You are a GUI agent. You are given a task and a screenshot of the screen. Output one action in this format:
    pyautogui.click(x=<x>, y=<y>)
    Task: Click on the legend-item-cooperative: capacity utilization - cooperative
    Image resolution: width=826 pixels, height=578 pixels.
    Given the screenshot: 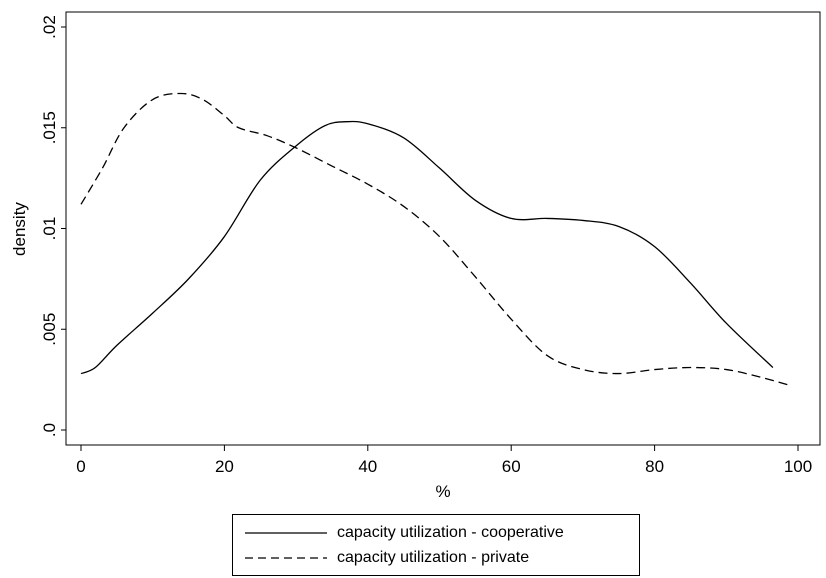 What is the action you would take?
    pyautogui.click(x=436, y=534)
    